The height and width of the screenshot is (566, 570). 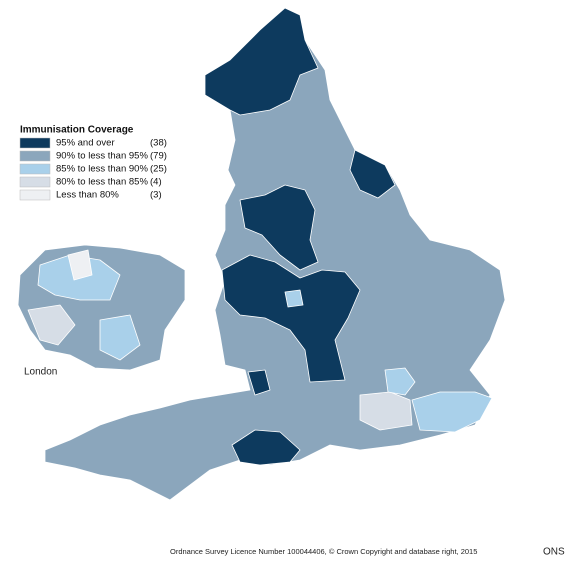 What do you see at coordinates (102, 169) in the screenshot?
I see `legend-label: 85% to less than 90%` at bounding box center [102, 169].